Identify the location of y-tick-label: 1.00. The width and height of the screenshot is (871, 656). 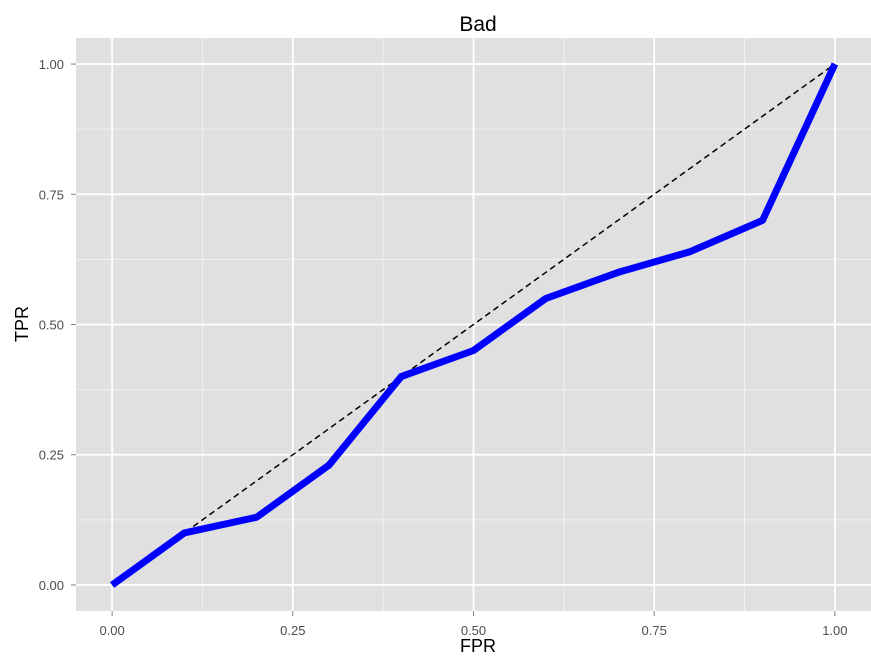
(51, 64).